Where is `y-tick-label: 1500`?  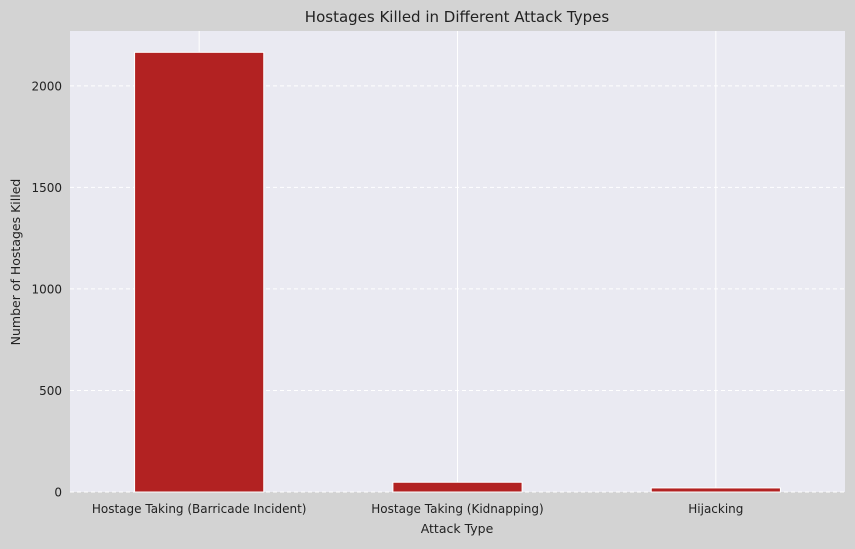 y-tick-label: 1500 is located at coordinates (46, 188).